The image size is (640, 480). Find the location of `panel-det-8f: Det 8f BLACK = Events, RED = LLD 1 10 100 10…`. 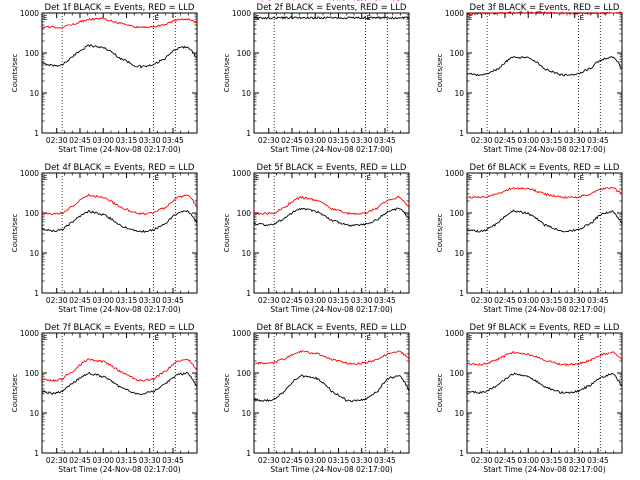

panel-det-8f: Det 8f BLACK = Events, RED = LLD 1 10 100 10… is located at coordinates (316, 398).